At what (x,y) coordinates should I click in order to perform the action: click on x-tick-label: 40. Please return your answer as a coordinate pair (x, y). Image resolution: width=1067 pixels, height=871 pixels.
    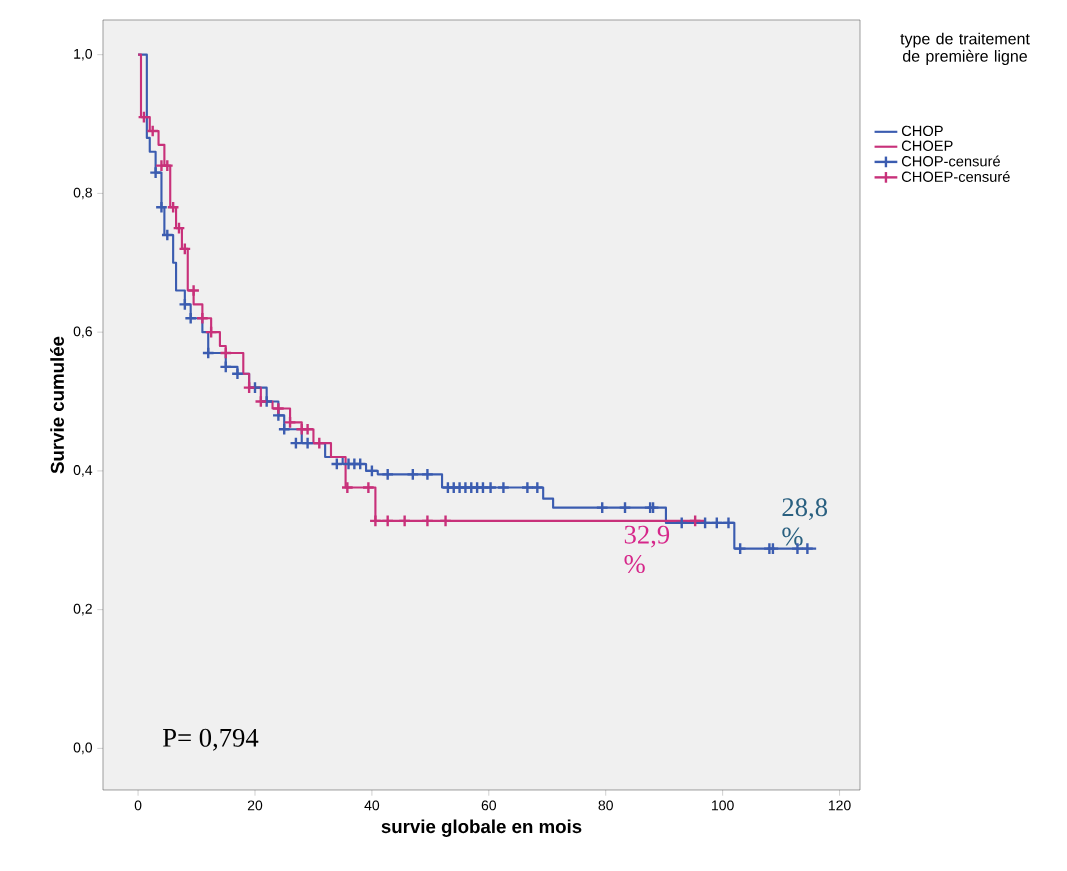
    Looking at the image, I should click on (372, 805).